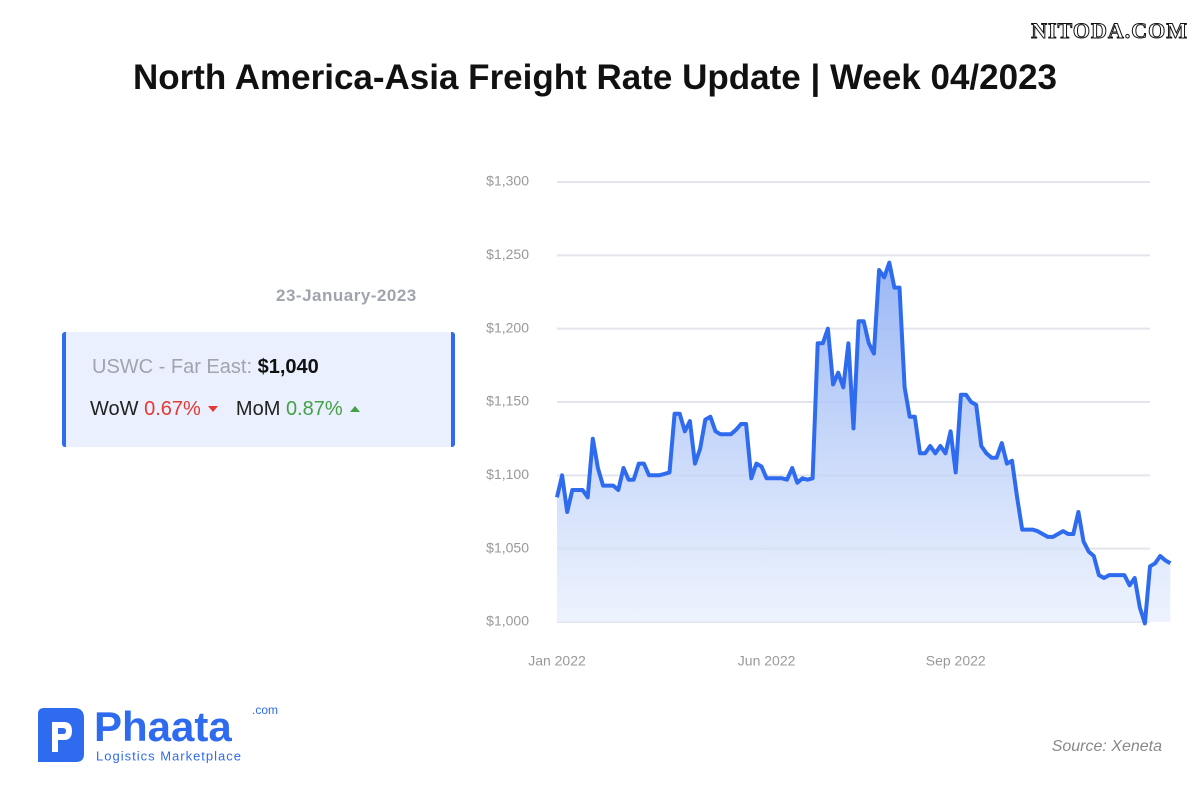  What do you see at coordinates (507, 181) in the screenshot?
I see `y-tick-label: $1,300` at bounding box center [507, 181].